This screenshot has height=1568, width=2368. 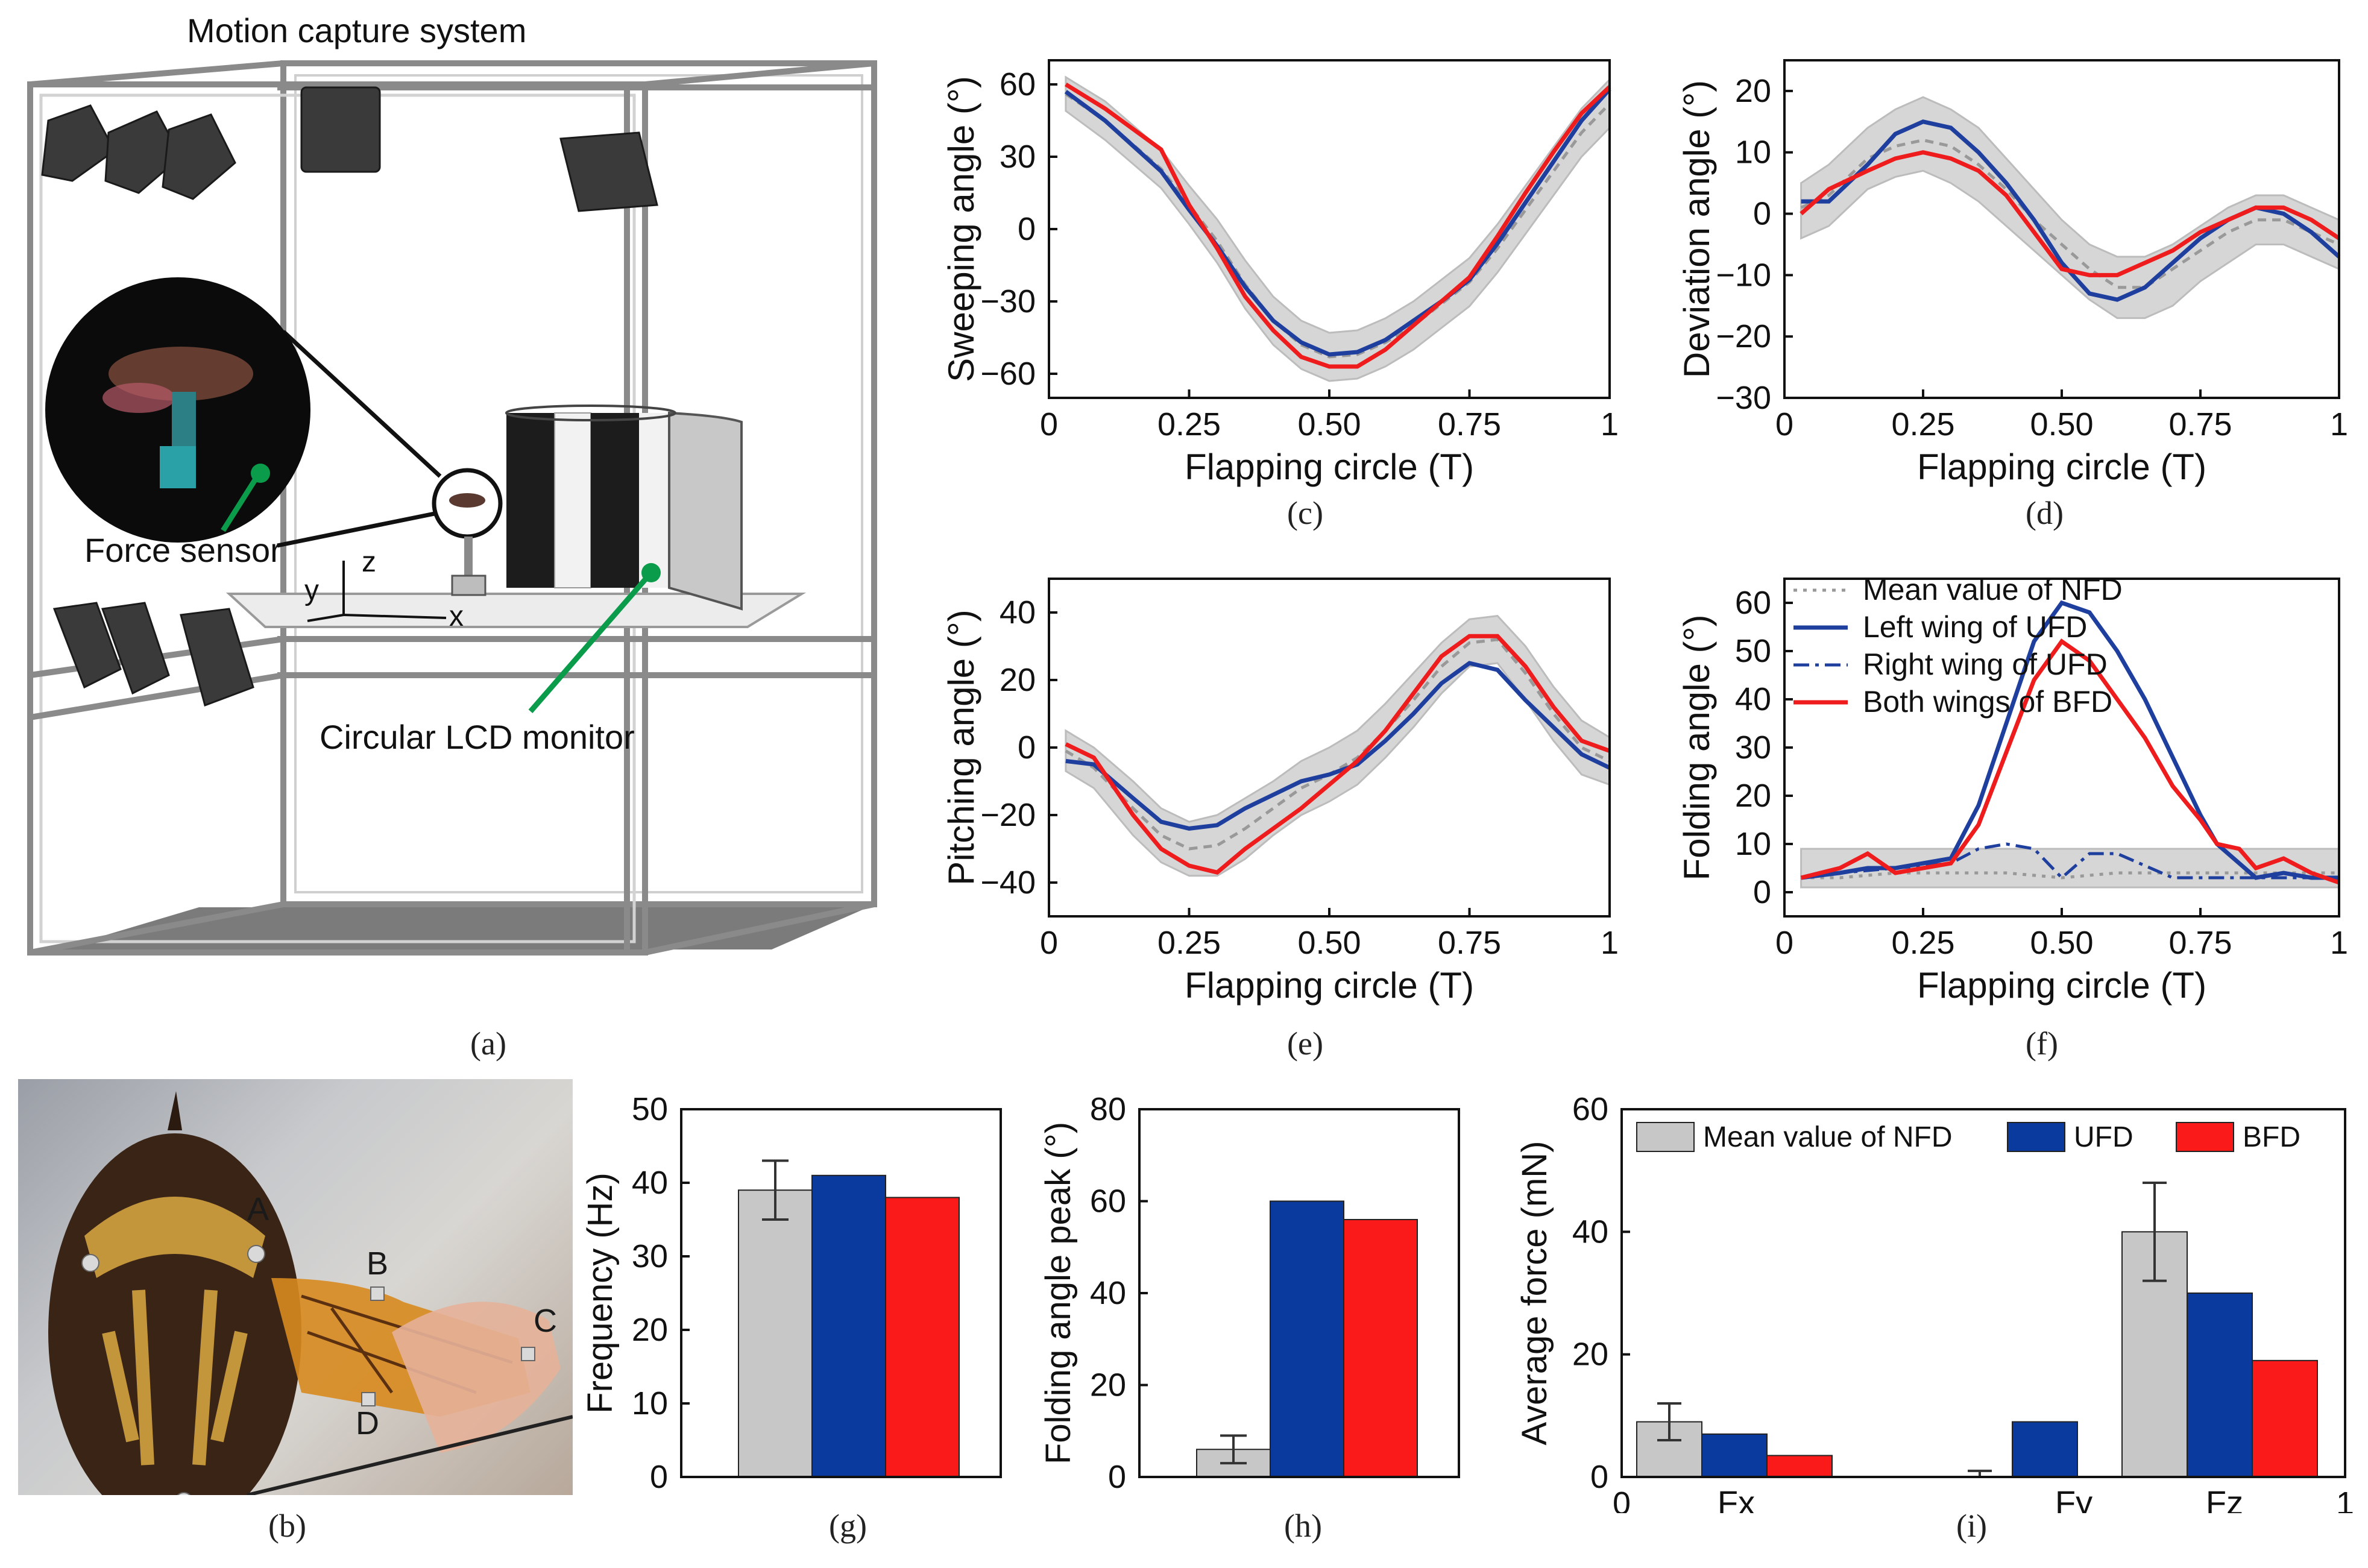 I want to click on legend-label-1: Left wing of UFD, so click(x=1975, y=627).